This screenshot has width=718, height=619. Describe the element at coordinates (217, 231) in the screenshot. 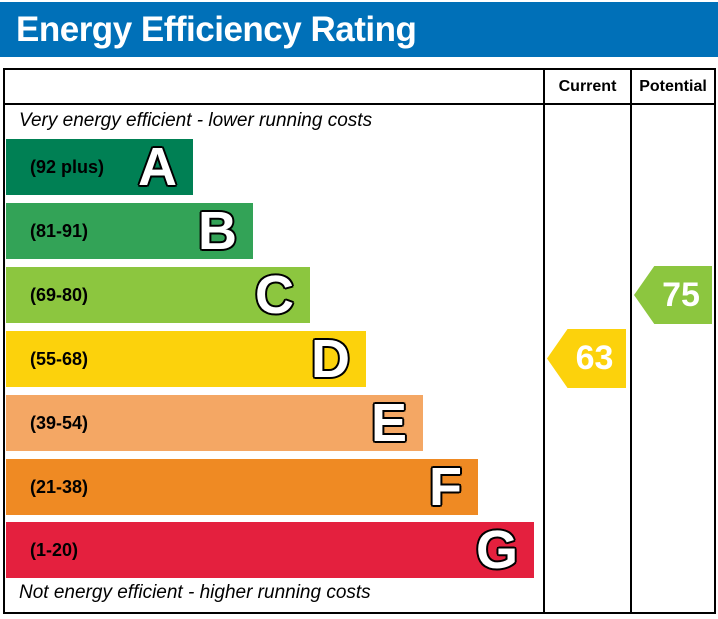

I see `band-b-letter: B` at that location.